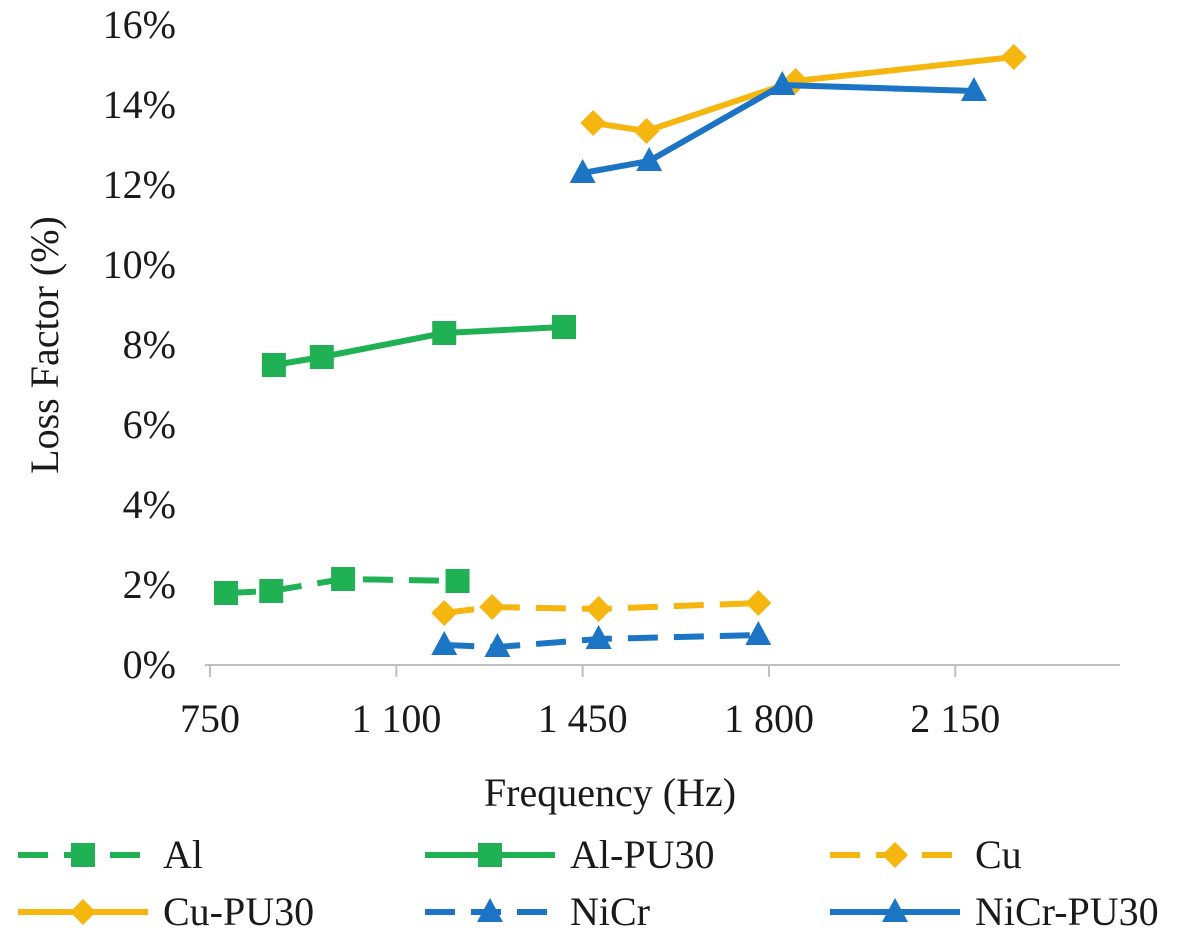 The height and width of the screenshot is (948, 1200). I want to click on x-tick-label: 2 150, so click(955, 718).